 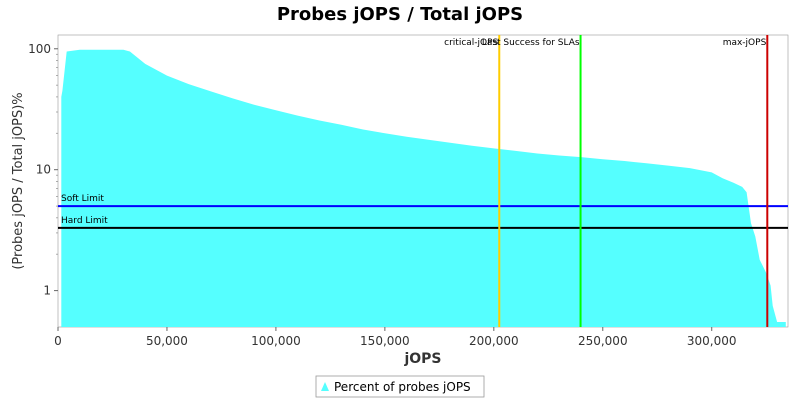 I want to click on x-tick-label: 150,000, so click(x=385, y=341).